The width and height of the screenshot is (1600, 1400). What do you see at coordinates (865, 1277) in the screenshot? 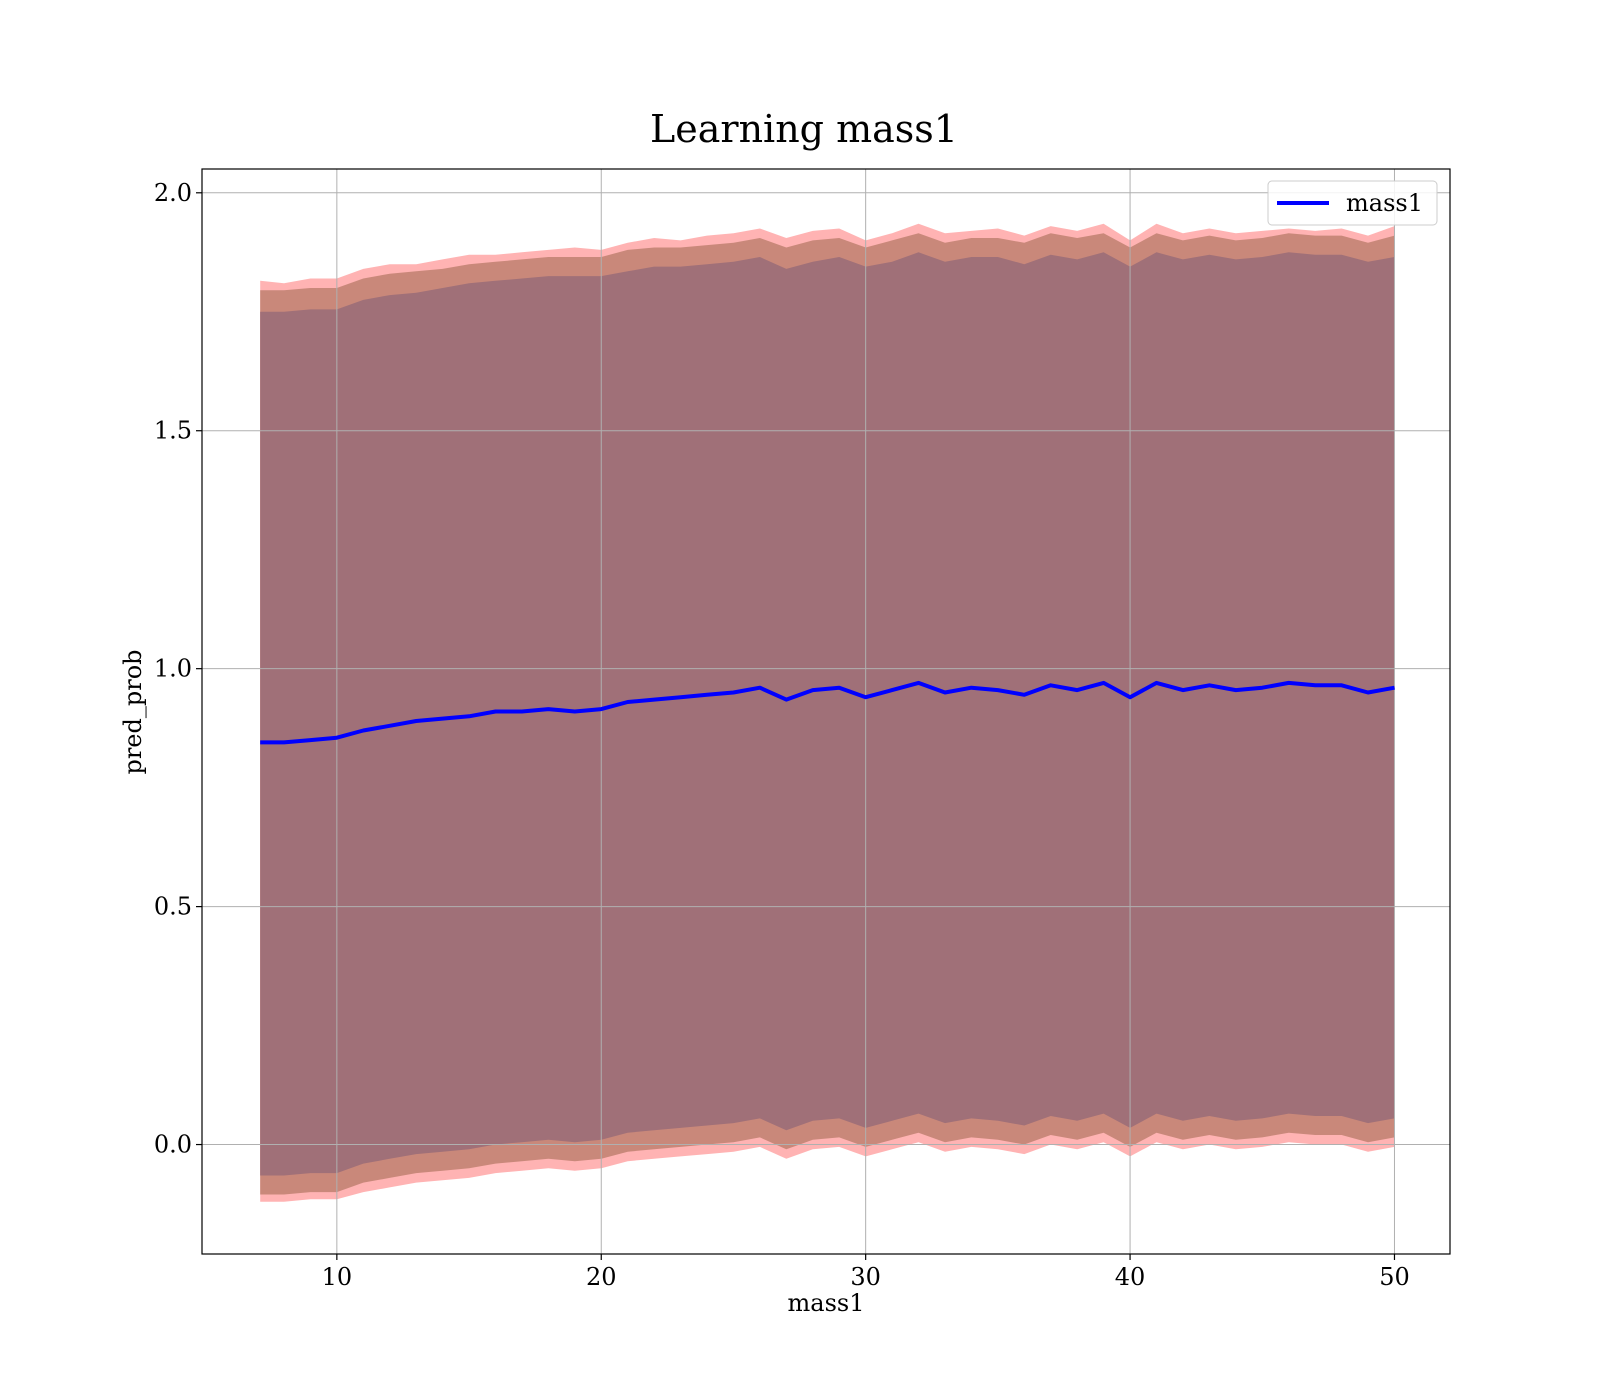
I see `x-tick-label-2: 30` at bounding box center [865, 1277].